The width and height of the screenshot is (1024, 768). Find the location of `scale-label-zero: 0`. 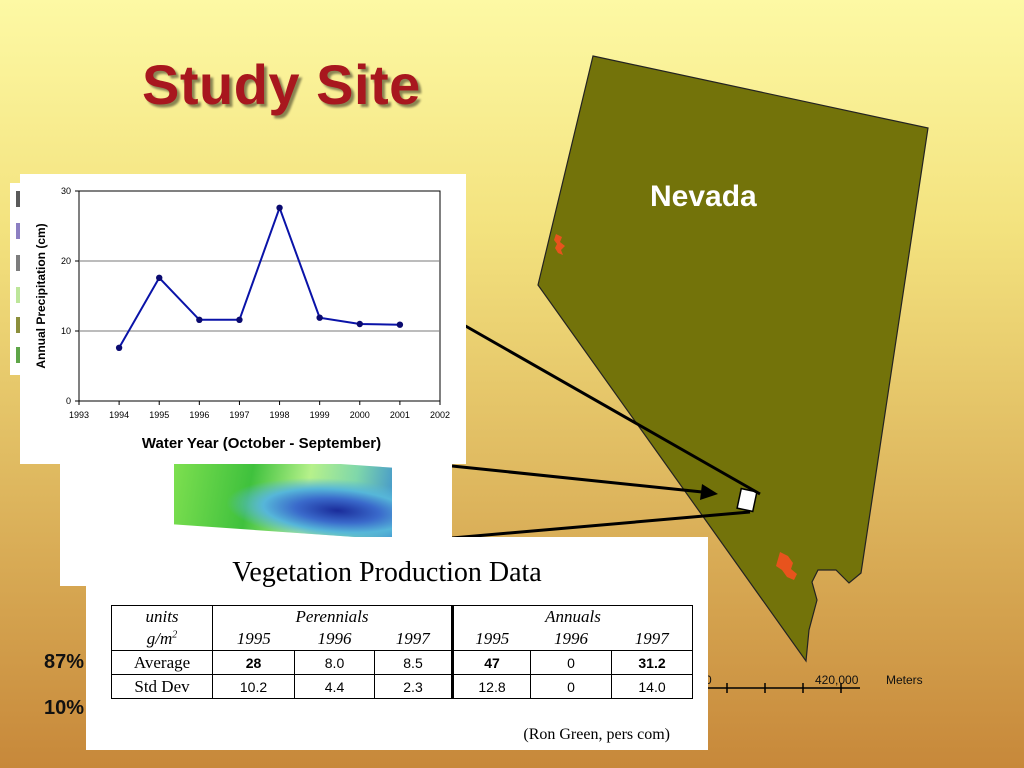

scale-label-zero: 0 is located at coordinates (708, 680).